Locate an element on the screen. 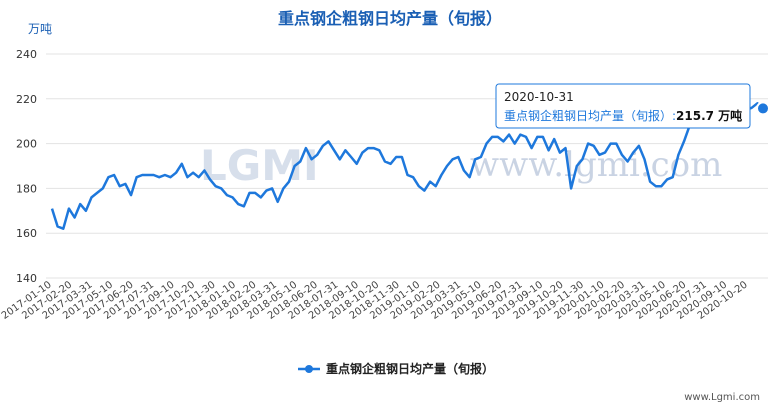 This screenshot has width=781, height=411. tooltip-label: 重点钢企粗钢日均产量（旬报）: is located at coordinates (590, 115).